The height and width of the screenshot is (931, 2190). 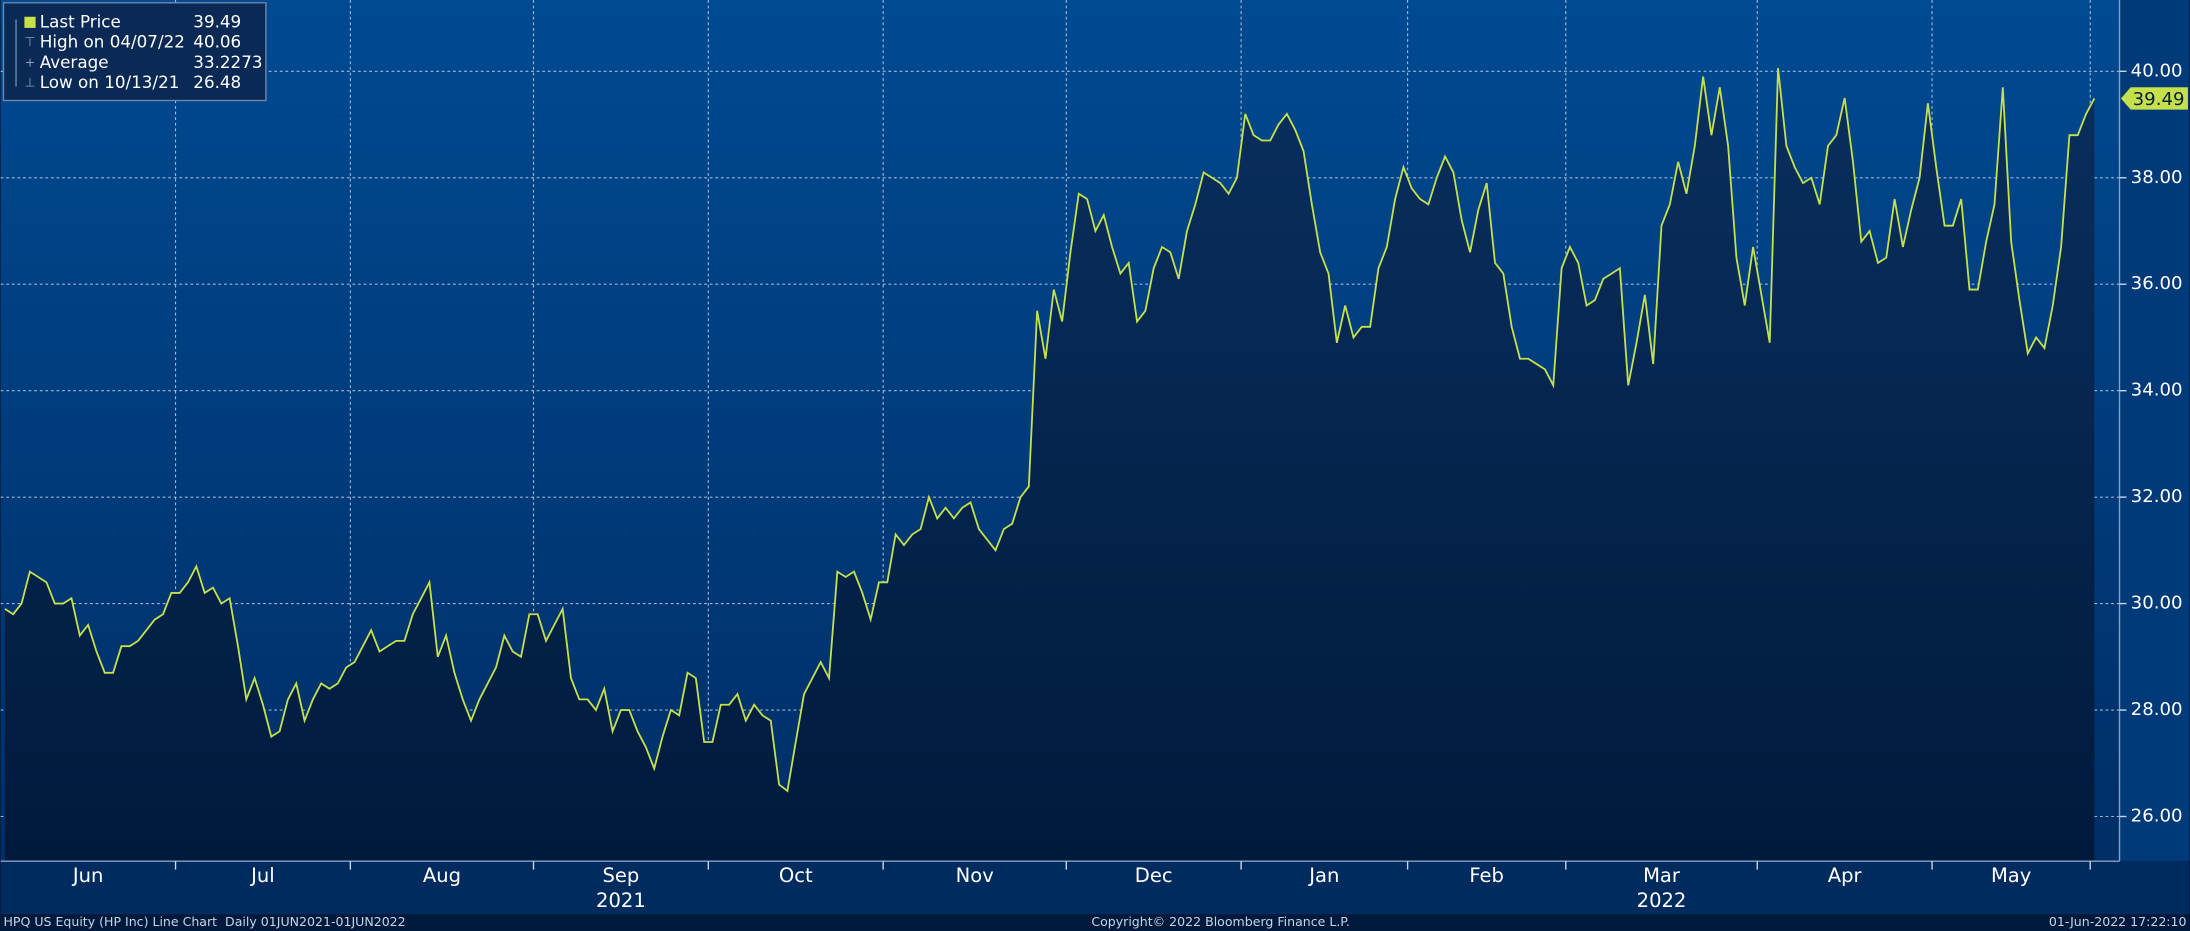 I want to click on x-axis-background, so click(x=1095, y=888).